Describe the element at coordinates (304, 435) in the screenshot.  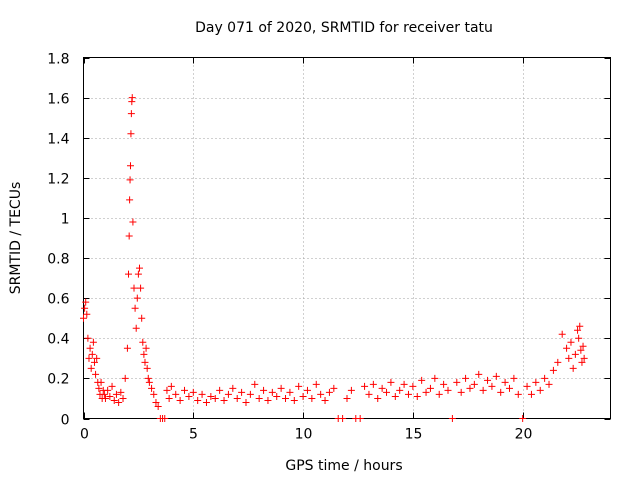
I see `x-tick-label: 10` at that location.